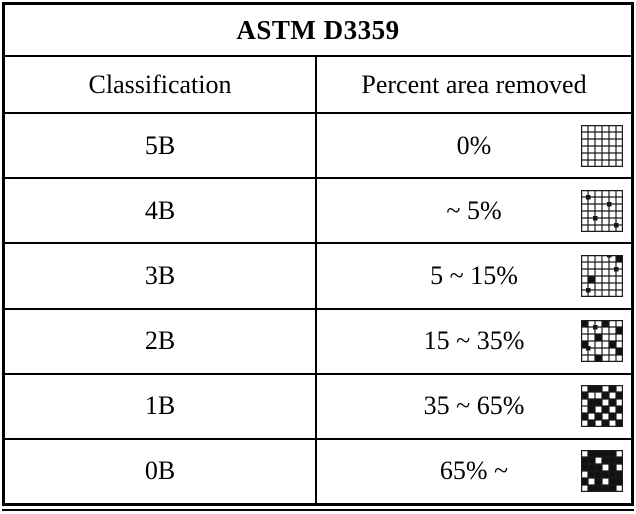  What do you see at coordinates (161, 341) in the screenshot?
I see `classification-cell: 2B` at bounding box center [161, 341].